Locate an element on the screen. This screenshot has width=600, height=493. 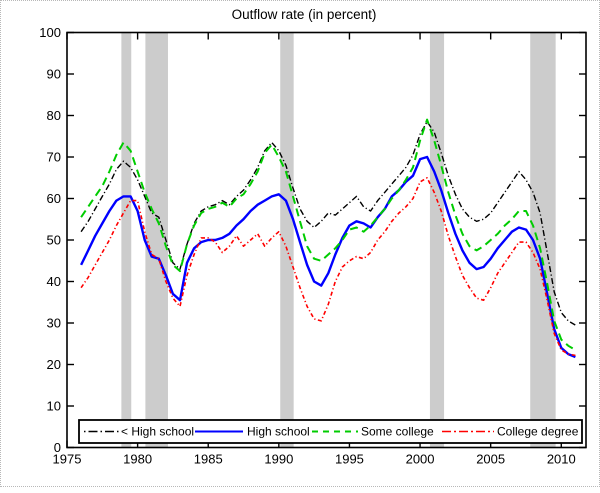
y-tick-label: 90 is located at coordinates (54, 74).